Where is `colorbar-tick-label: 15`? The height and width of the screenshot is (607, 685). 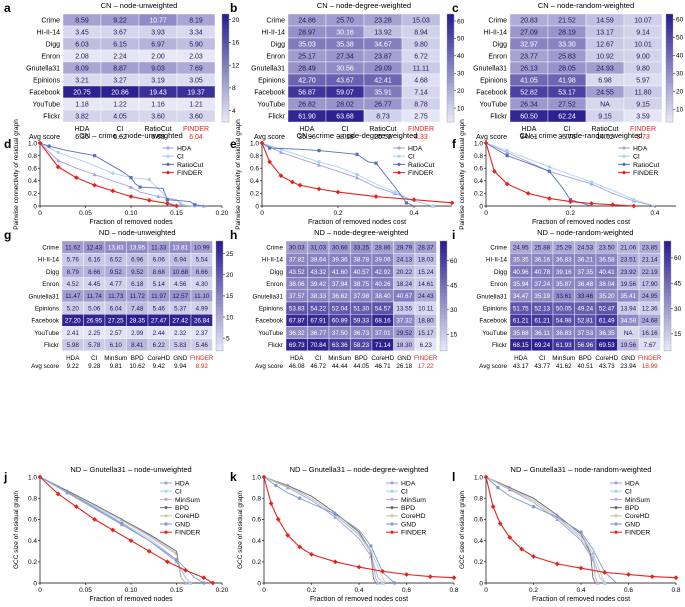
colorbar-tick-label: 15 is located at coordinates (230, 296).